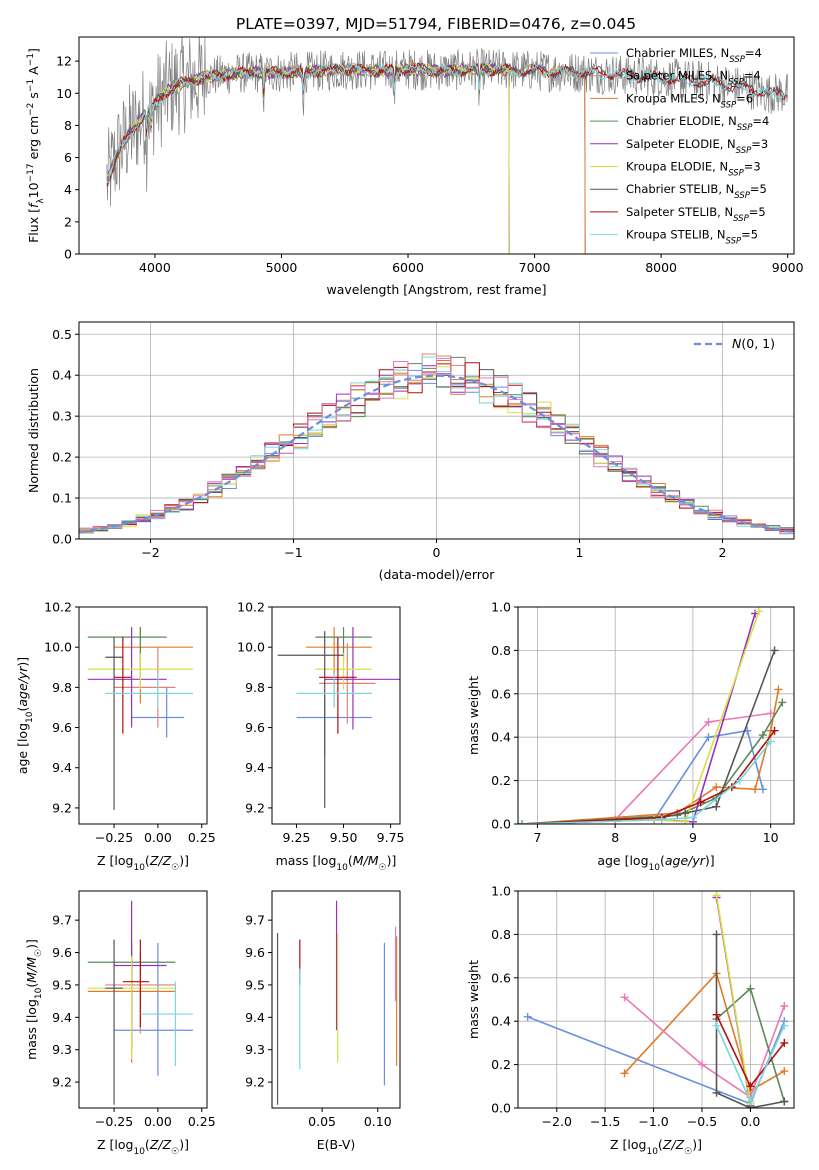 Image resolution: width=819 pixels, height=1170 pixels. I want to click on x-tick-label: 2, so click(723, 552).